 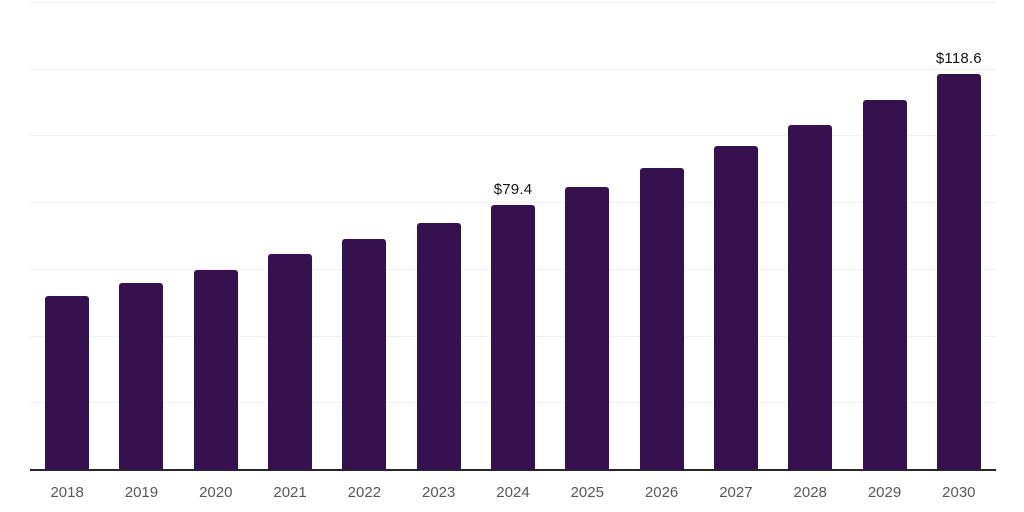 What do you see at coordinates (512, 337) in the screenshot?
I see `bar-2024` at bounding box center [512, 337].